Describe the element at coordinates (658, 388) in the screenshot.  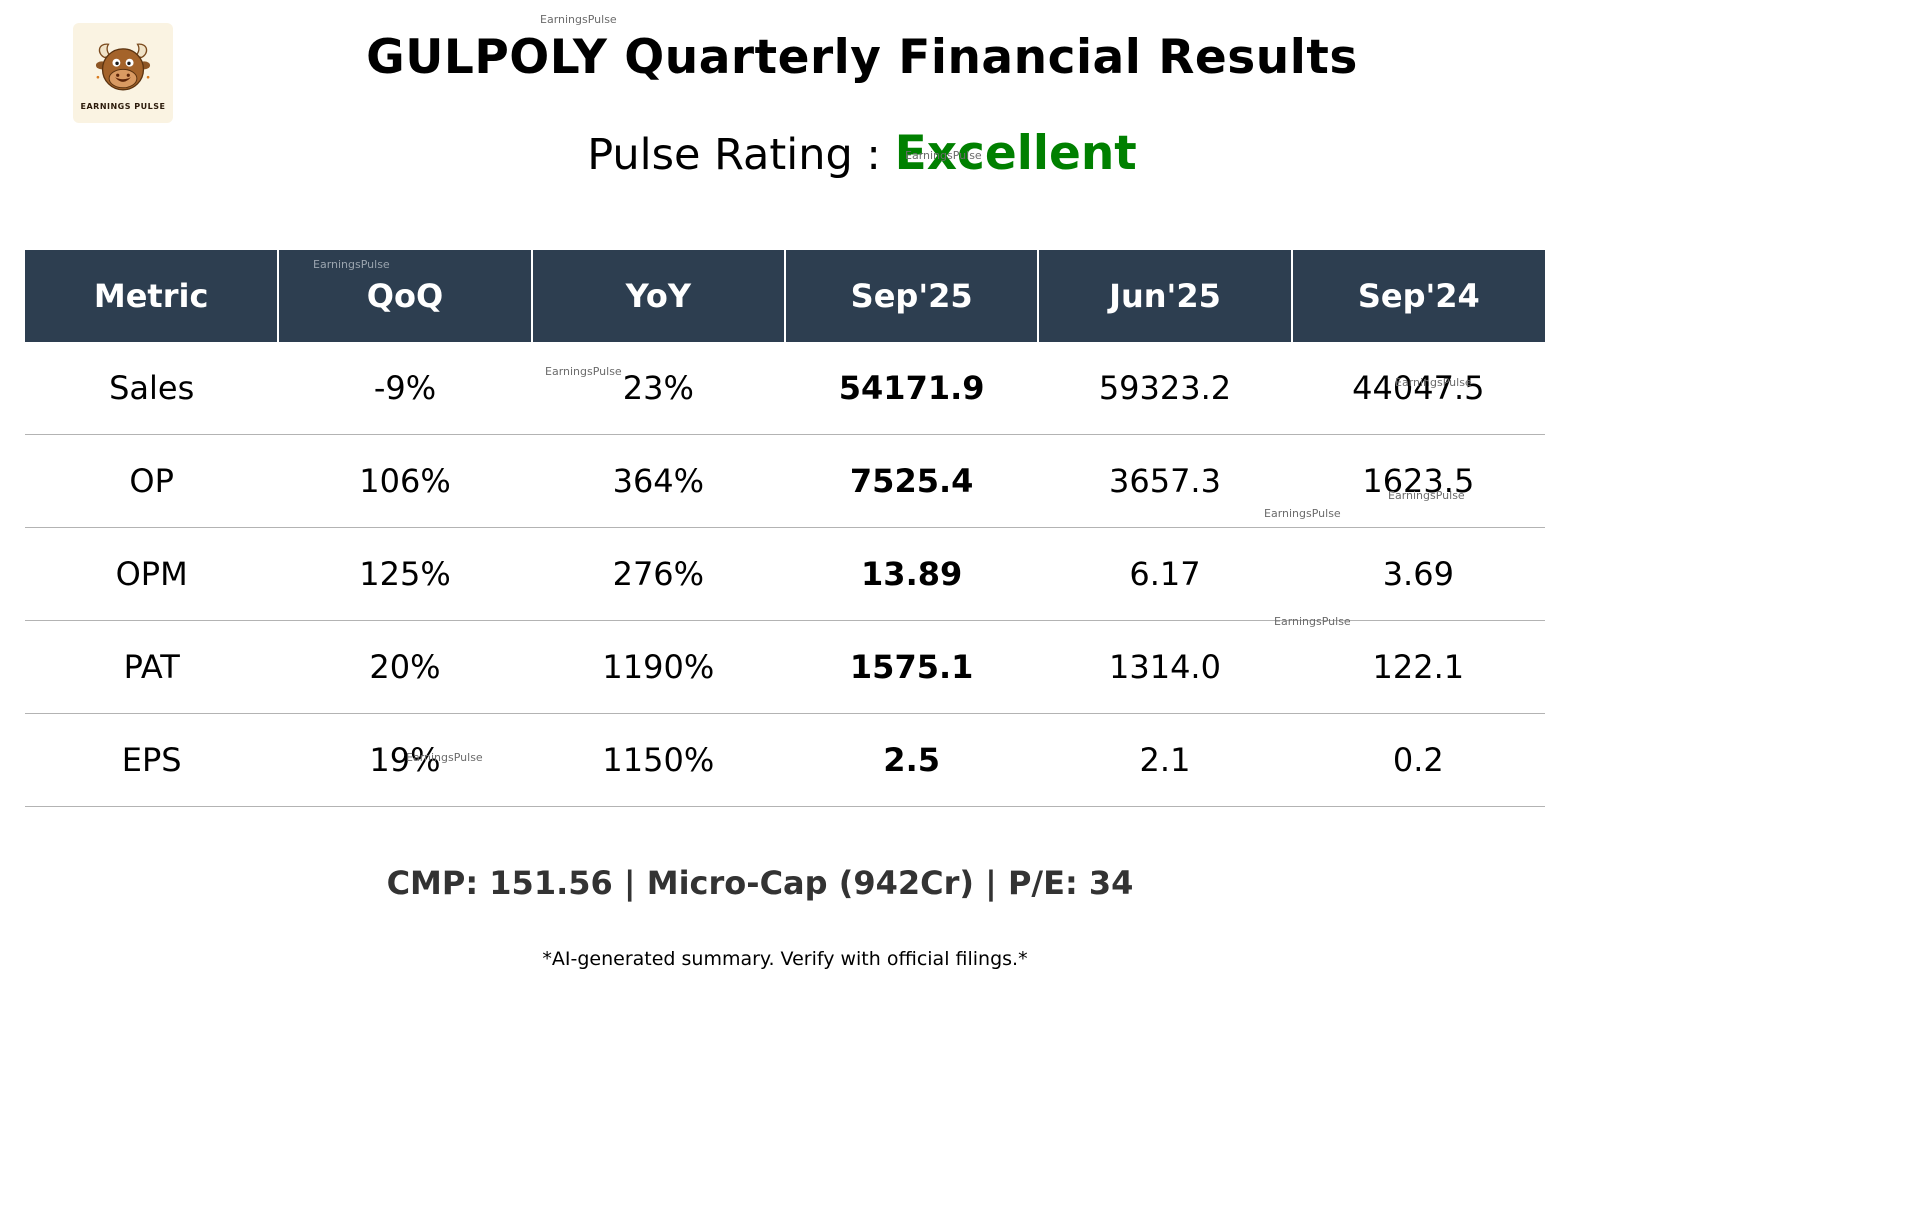
I see `yoy-cell: 23%` at that location.